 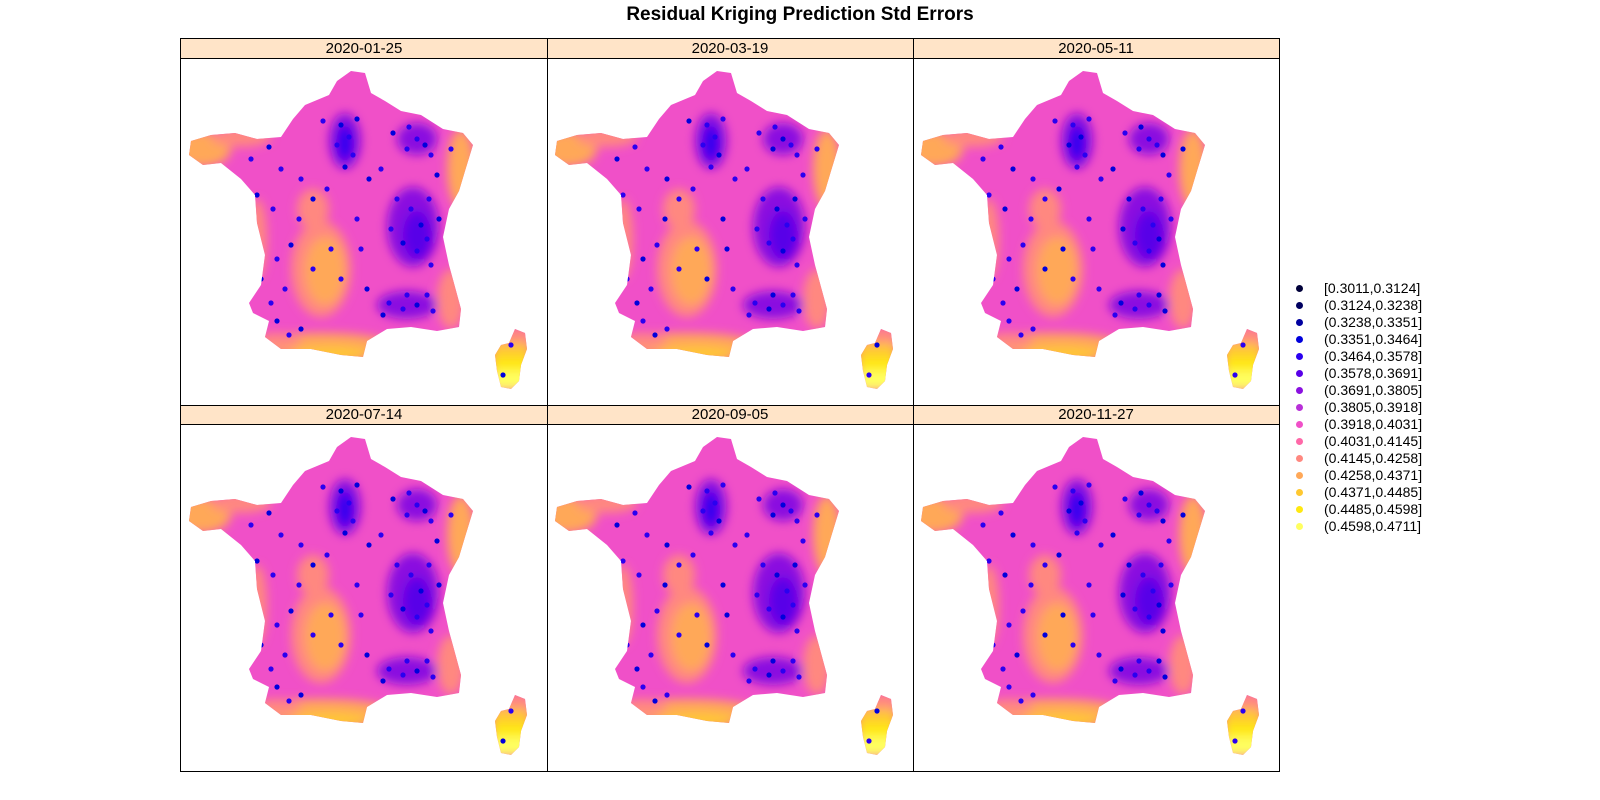 What do you see at coordinates (1096, 49) in the screenshot?
I see `panel-strip-label: 2020-05-11` at bounding box center [1096, 49].